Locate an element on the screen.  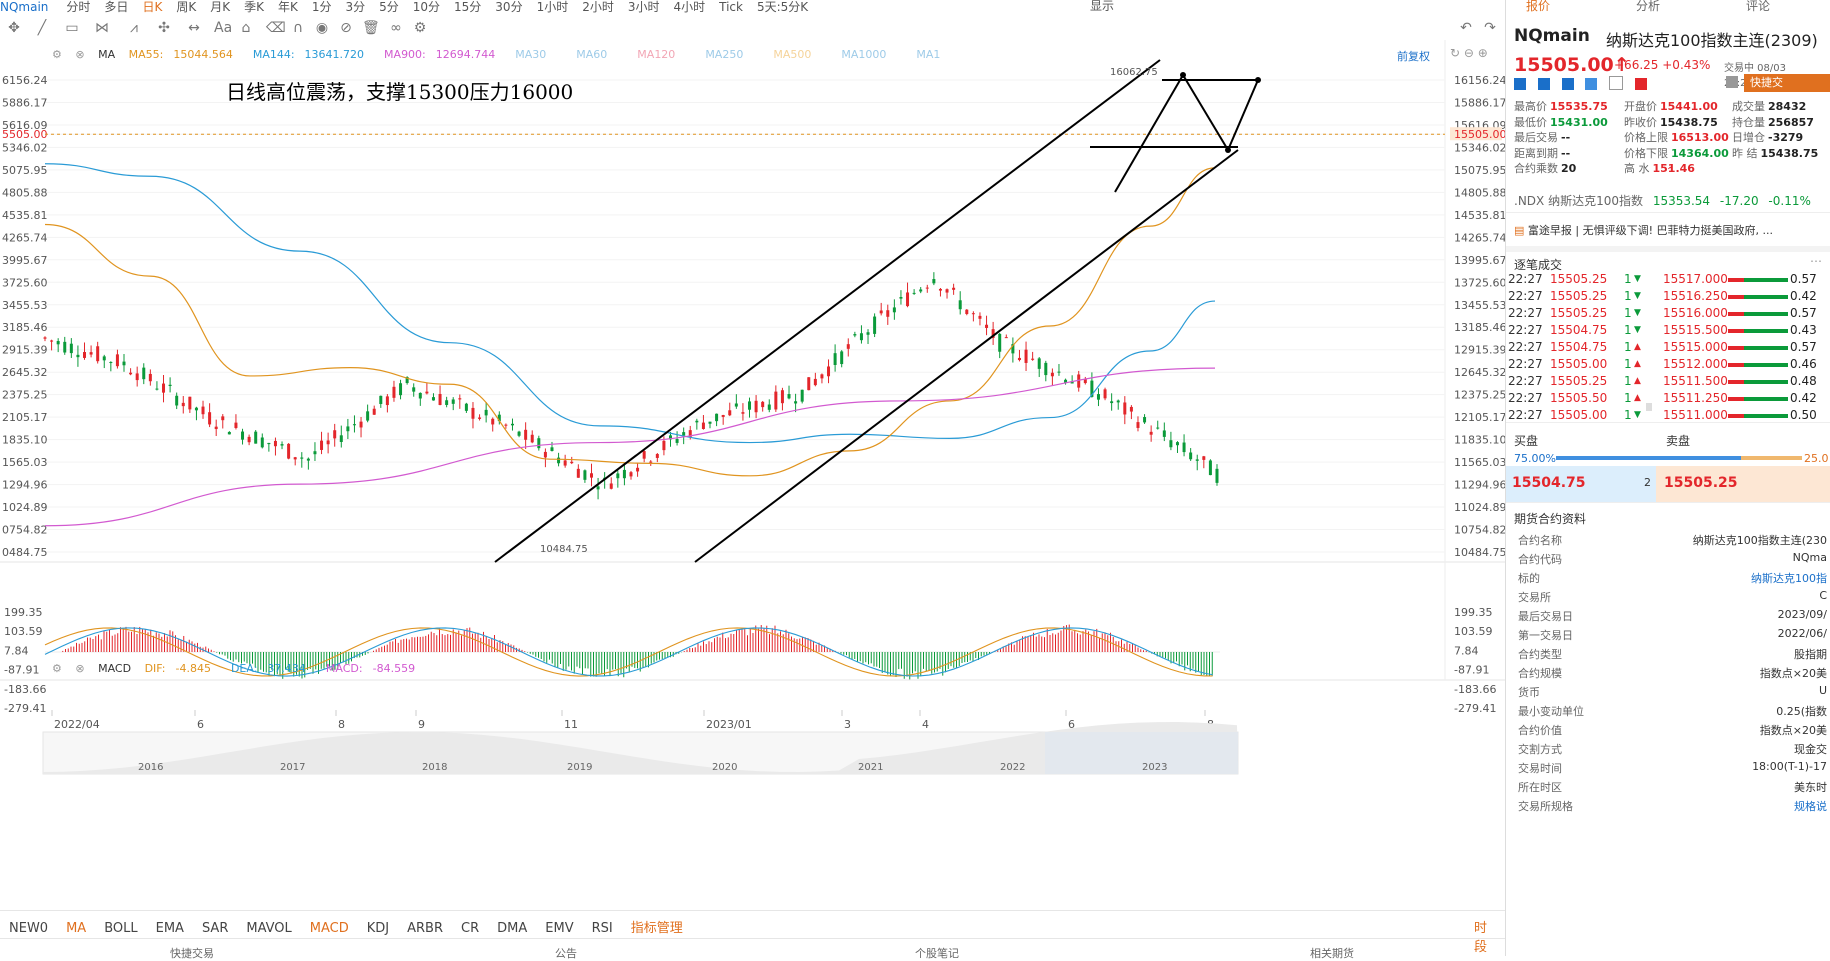
bottom-tab: 快捷交易 is located at coordinates (192, 953).